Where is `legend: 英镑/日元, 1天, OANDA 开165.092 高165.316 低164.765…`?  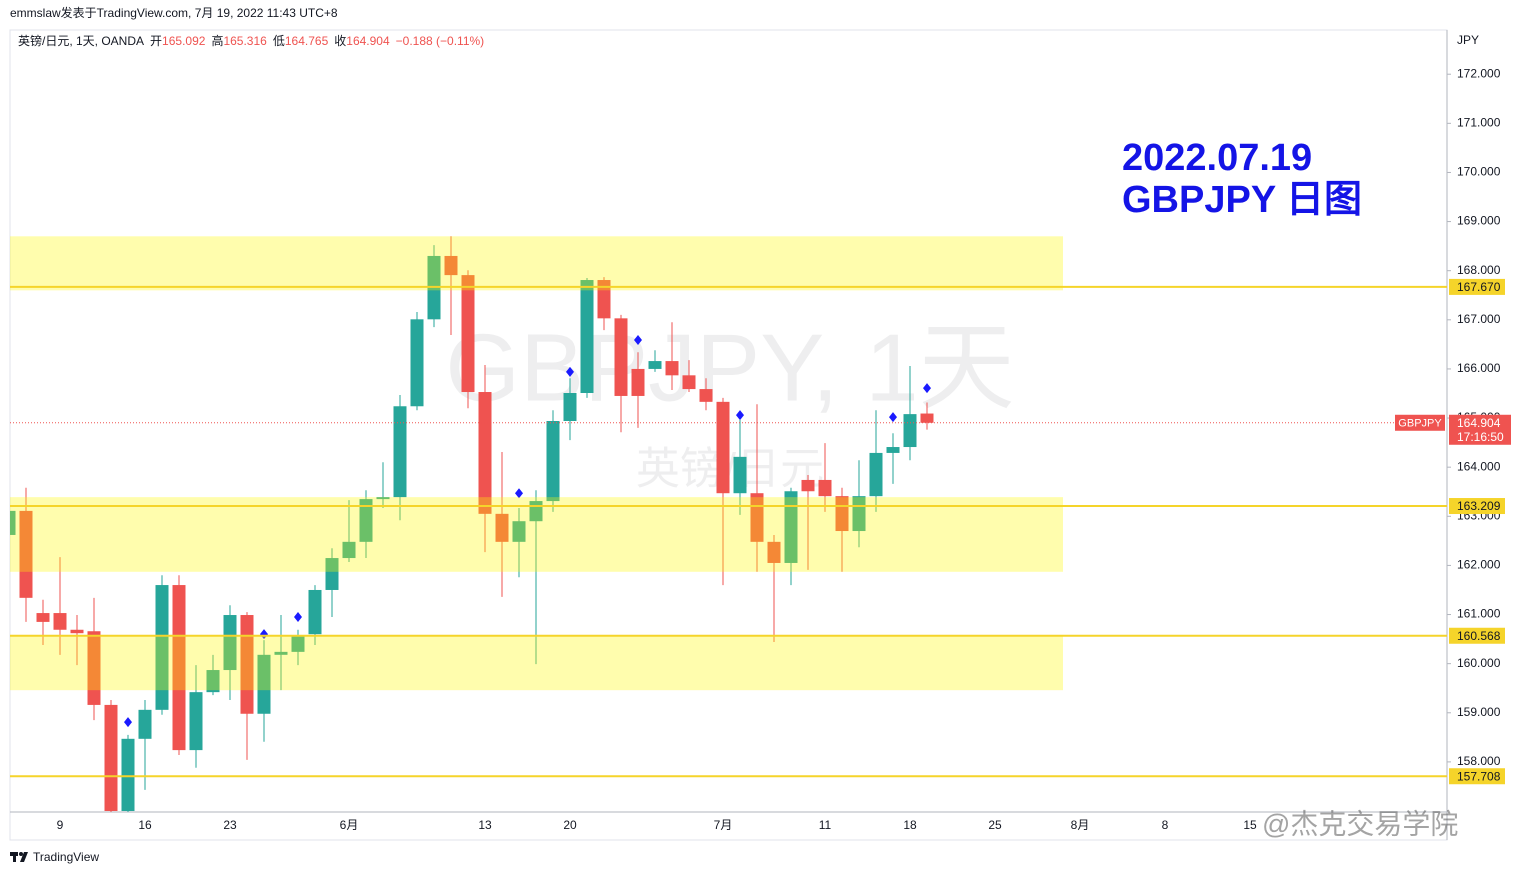 legend: 英镑/日元, 1天, OANDA 开165.092 高165.316 低164.765… is located at coordinates (251, 40).